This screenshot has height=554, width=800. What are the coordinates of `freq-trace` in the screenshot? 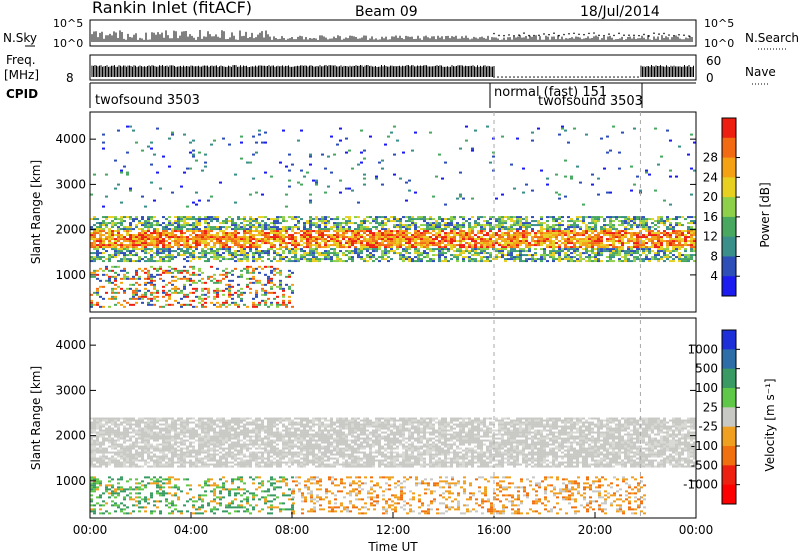 It's located at (392, 71).